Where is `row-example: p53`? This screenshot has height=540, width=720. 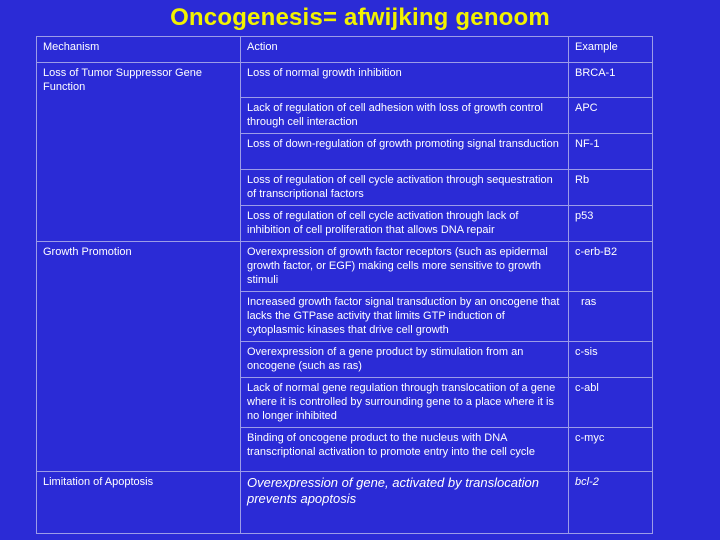 row-example: p53 is located at coordinates (610, 223).